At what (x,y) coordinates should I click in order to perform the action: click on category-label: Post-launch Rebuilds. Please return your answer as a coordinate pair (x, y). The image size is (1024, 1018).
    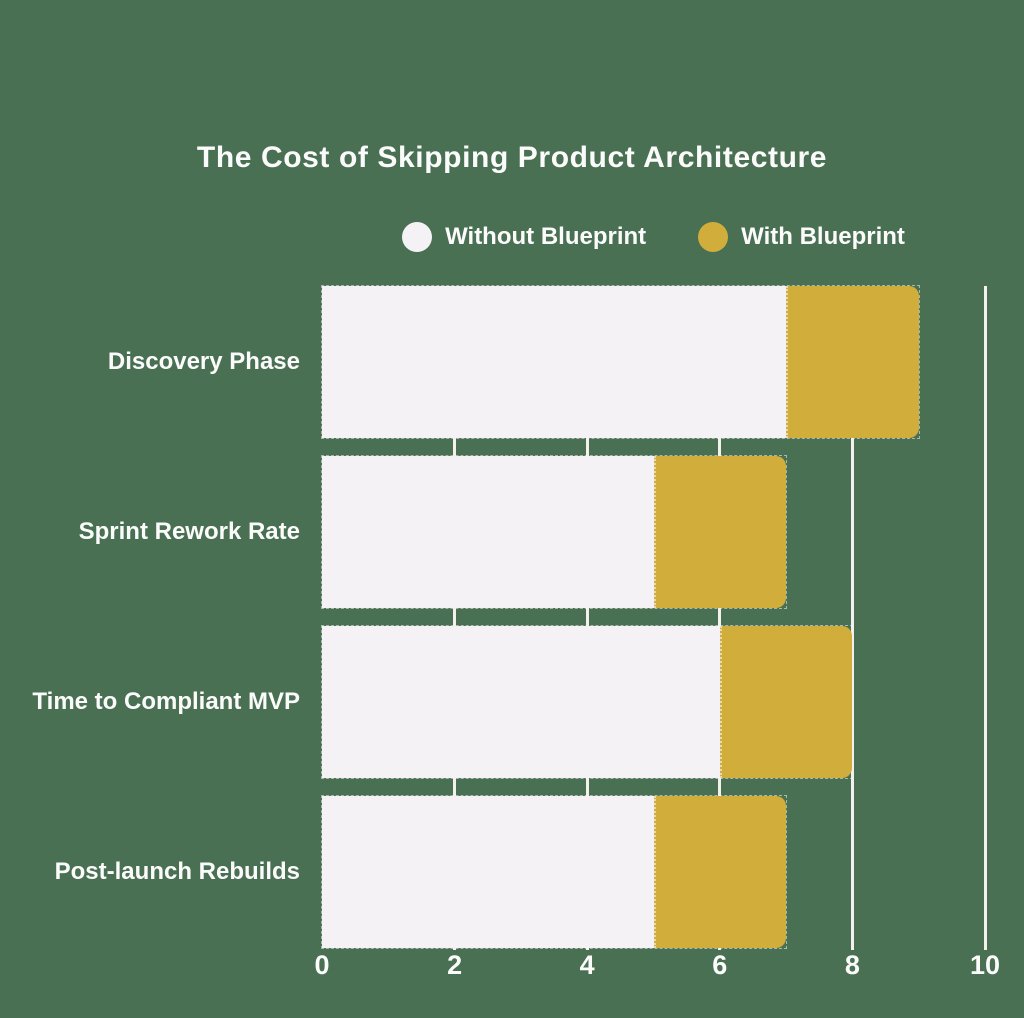
    Looking at the image, I should click on (177, 871).